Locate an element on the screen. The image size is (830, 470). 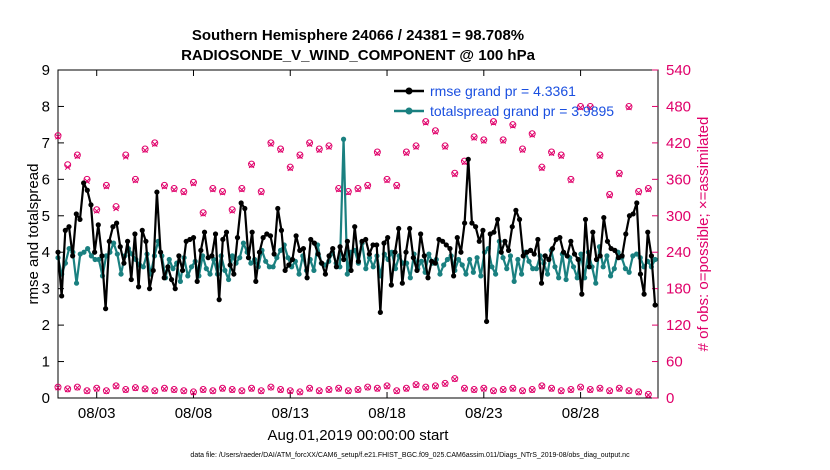
y-tick-label: 9 is located at coordinates (46, 70).